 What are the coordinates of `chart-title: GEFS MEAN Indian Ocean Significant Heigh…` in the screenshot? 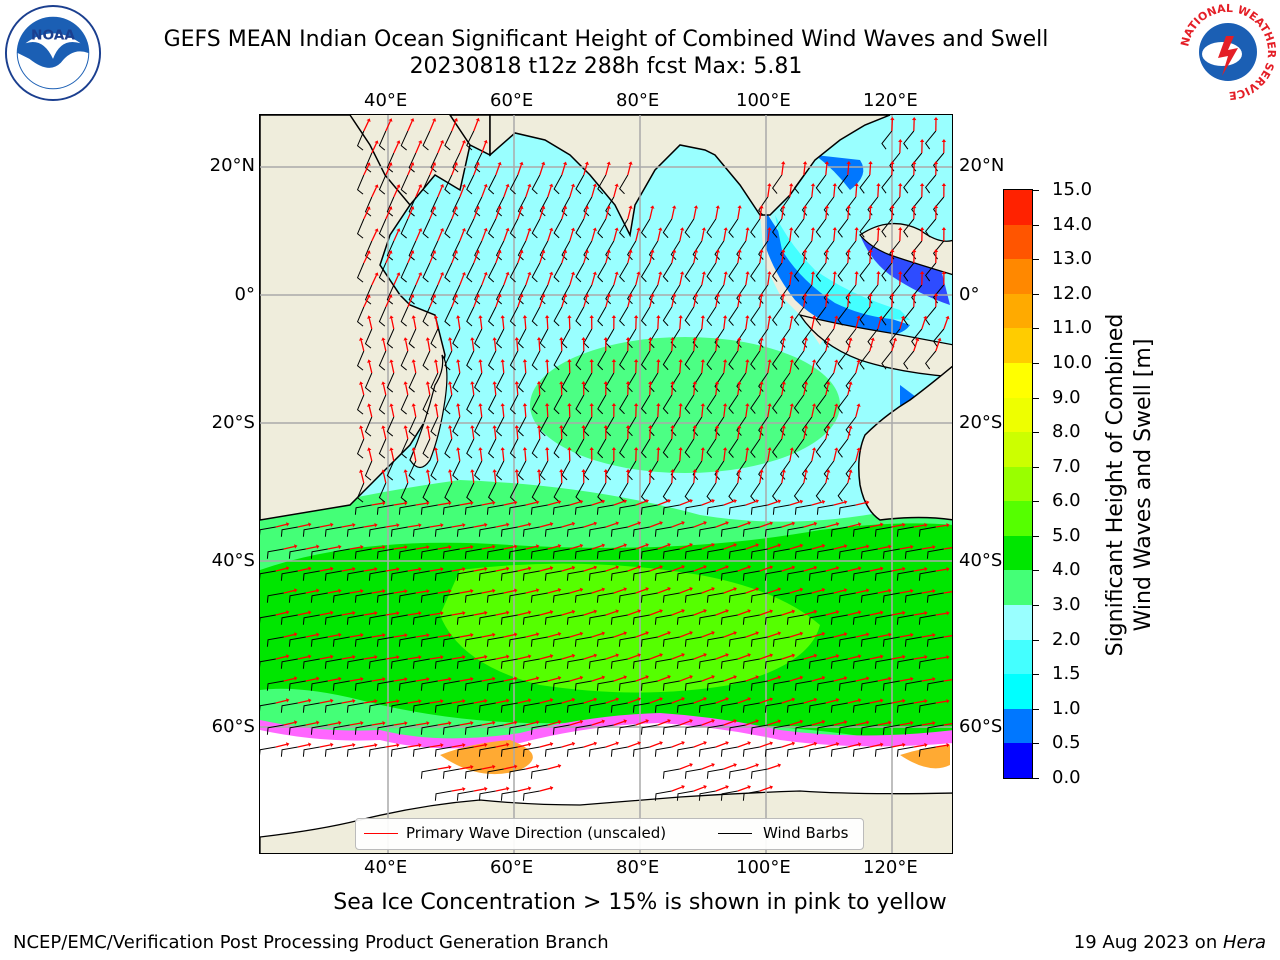 It's located at (606, 39).